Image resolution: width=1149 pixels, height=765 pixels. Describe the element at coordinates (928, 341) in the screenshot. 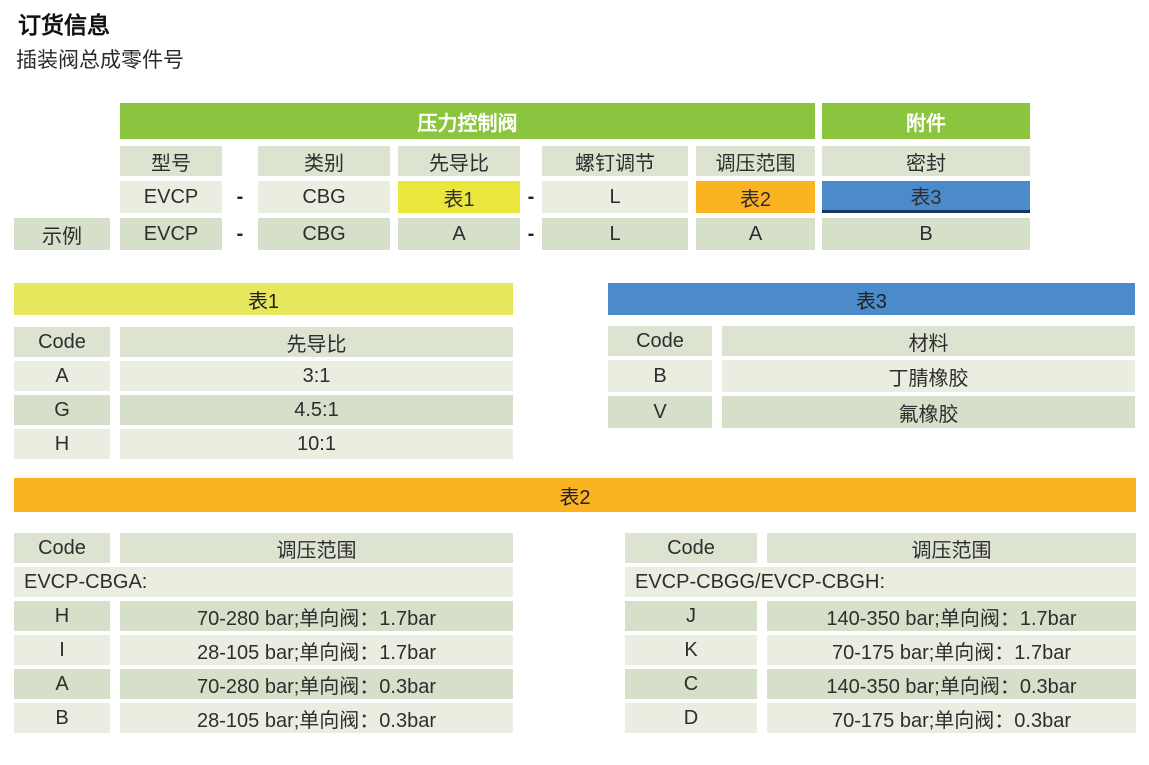

I see `table3-header-value: 材料` at that location.